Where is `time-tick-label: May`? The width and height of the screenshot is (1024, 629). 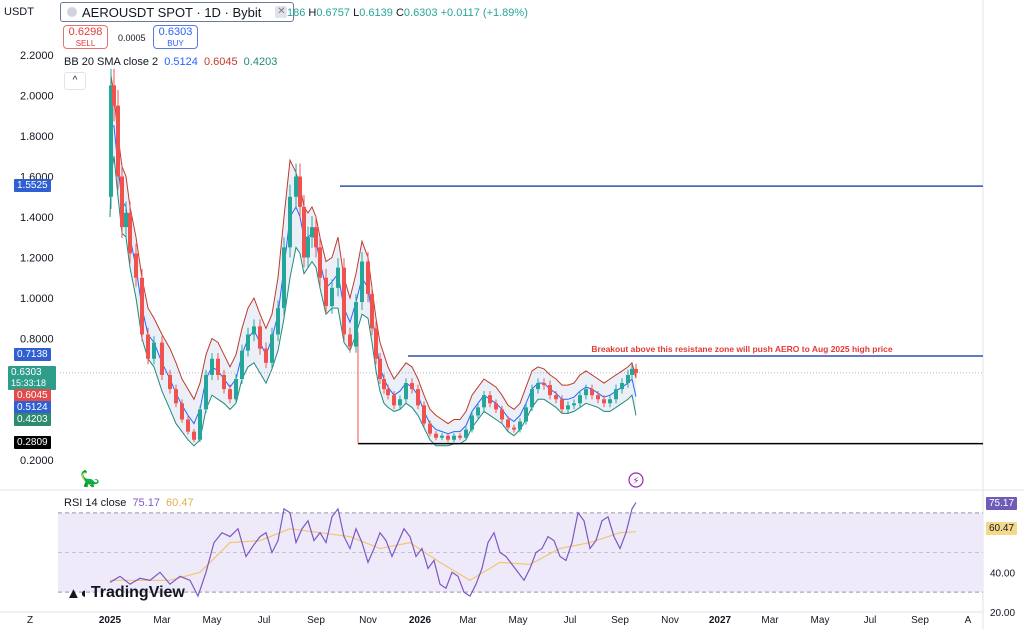
time-tick-label: May is located at coordinates (820, 620).